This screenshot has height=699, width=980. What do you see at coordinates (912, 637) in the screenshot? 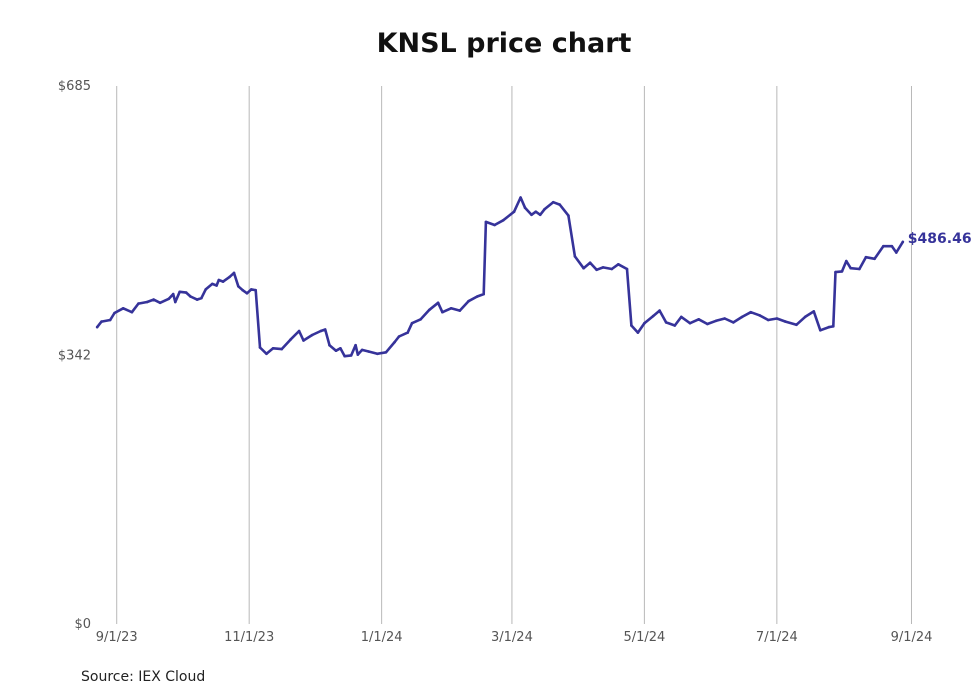
I see `x-tick-label: 9/1/24` at bounding box center [912, 637].